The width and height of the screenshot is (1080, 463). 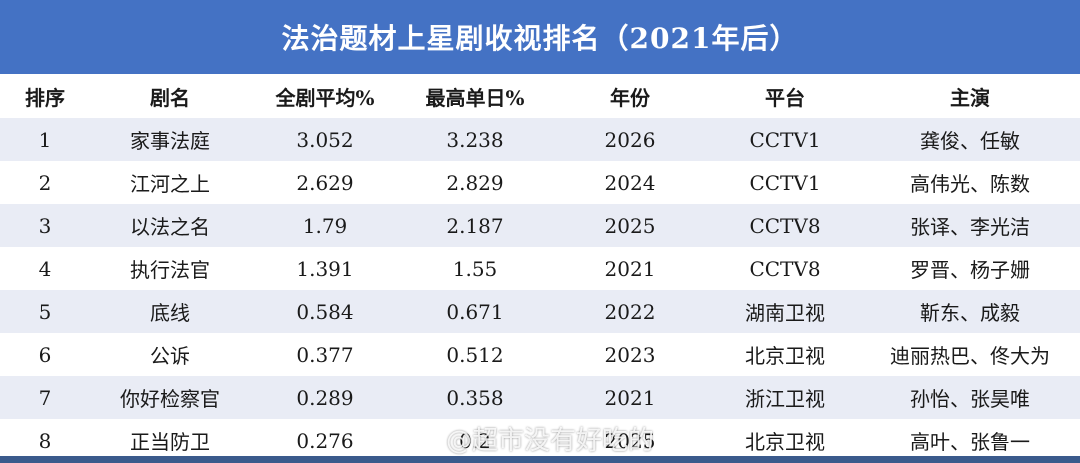 I want to click on bottom-border, so click(x=540, y=459).